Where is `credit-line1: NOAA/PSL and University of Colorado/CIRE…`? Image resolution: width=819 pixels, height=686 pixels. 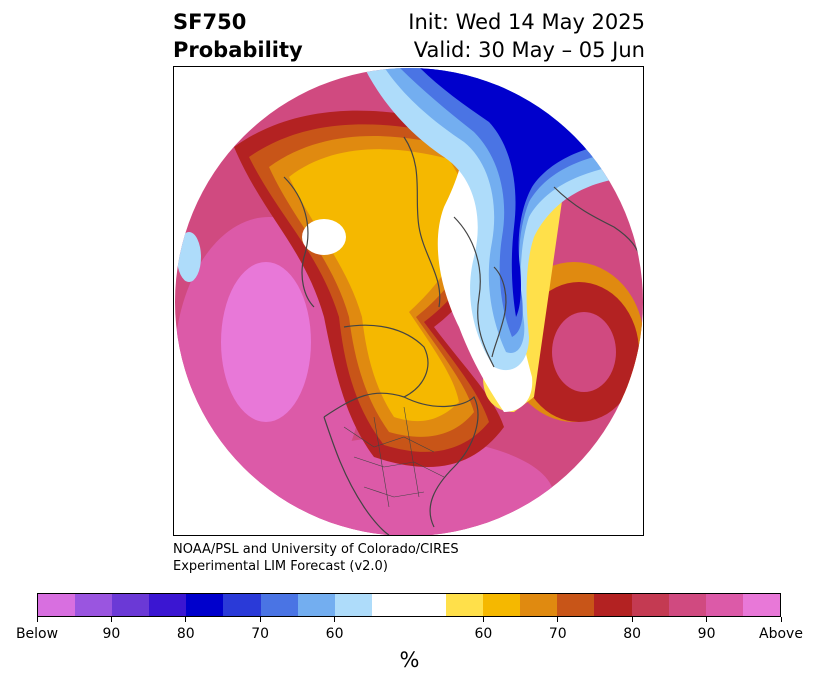
credit-line1: NOAA/PSL and University of Colorado/CIRE… is located at coordinates (316, 549).